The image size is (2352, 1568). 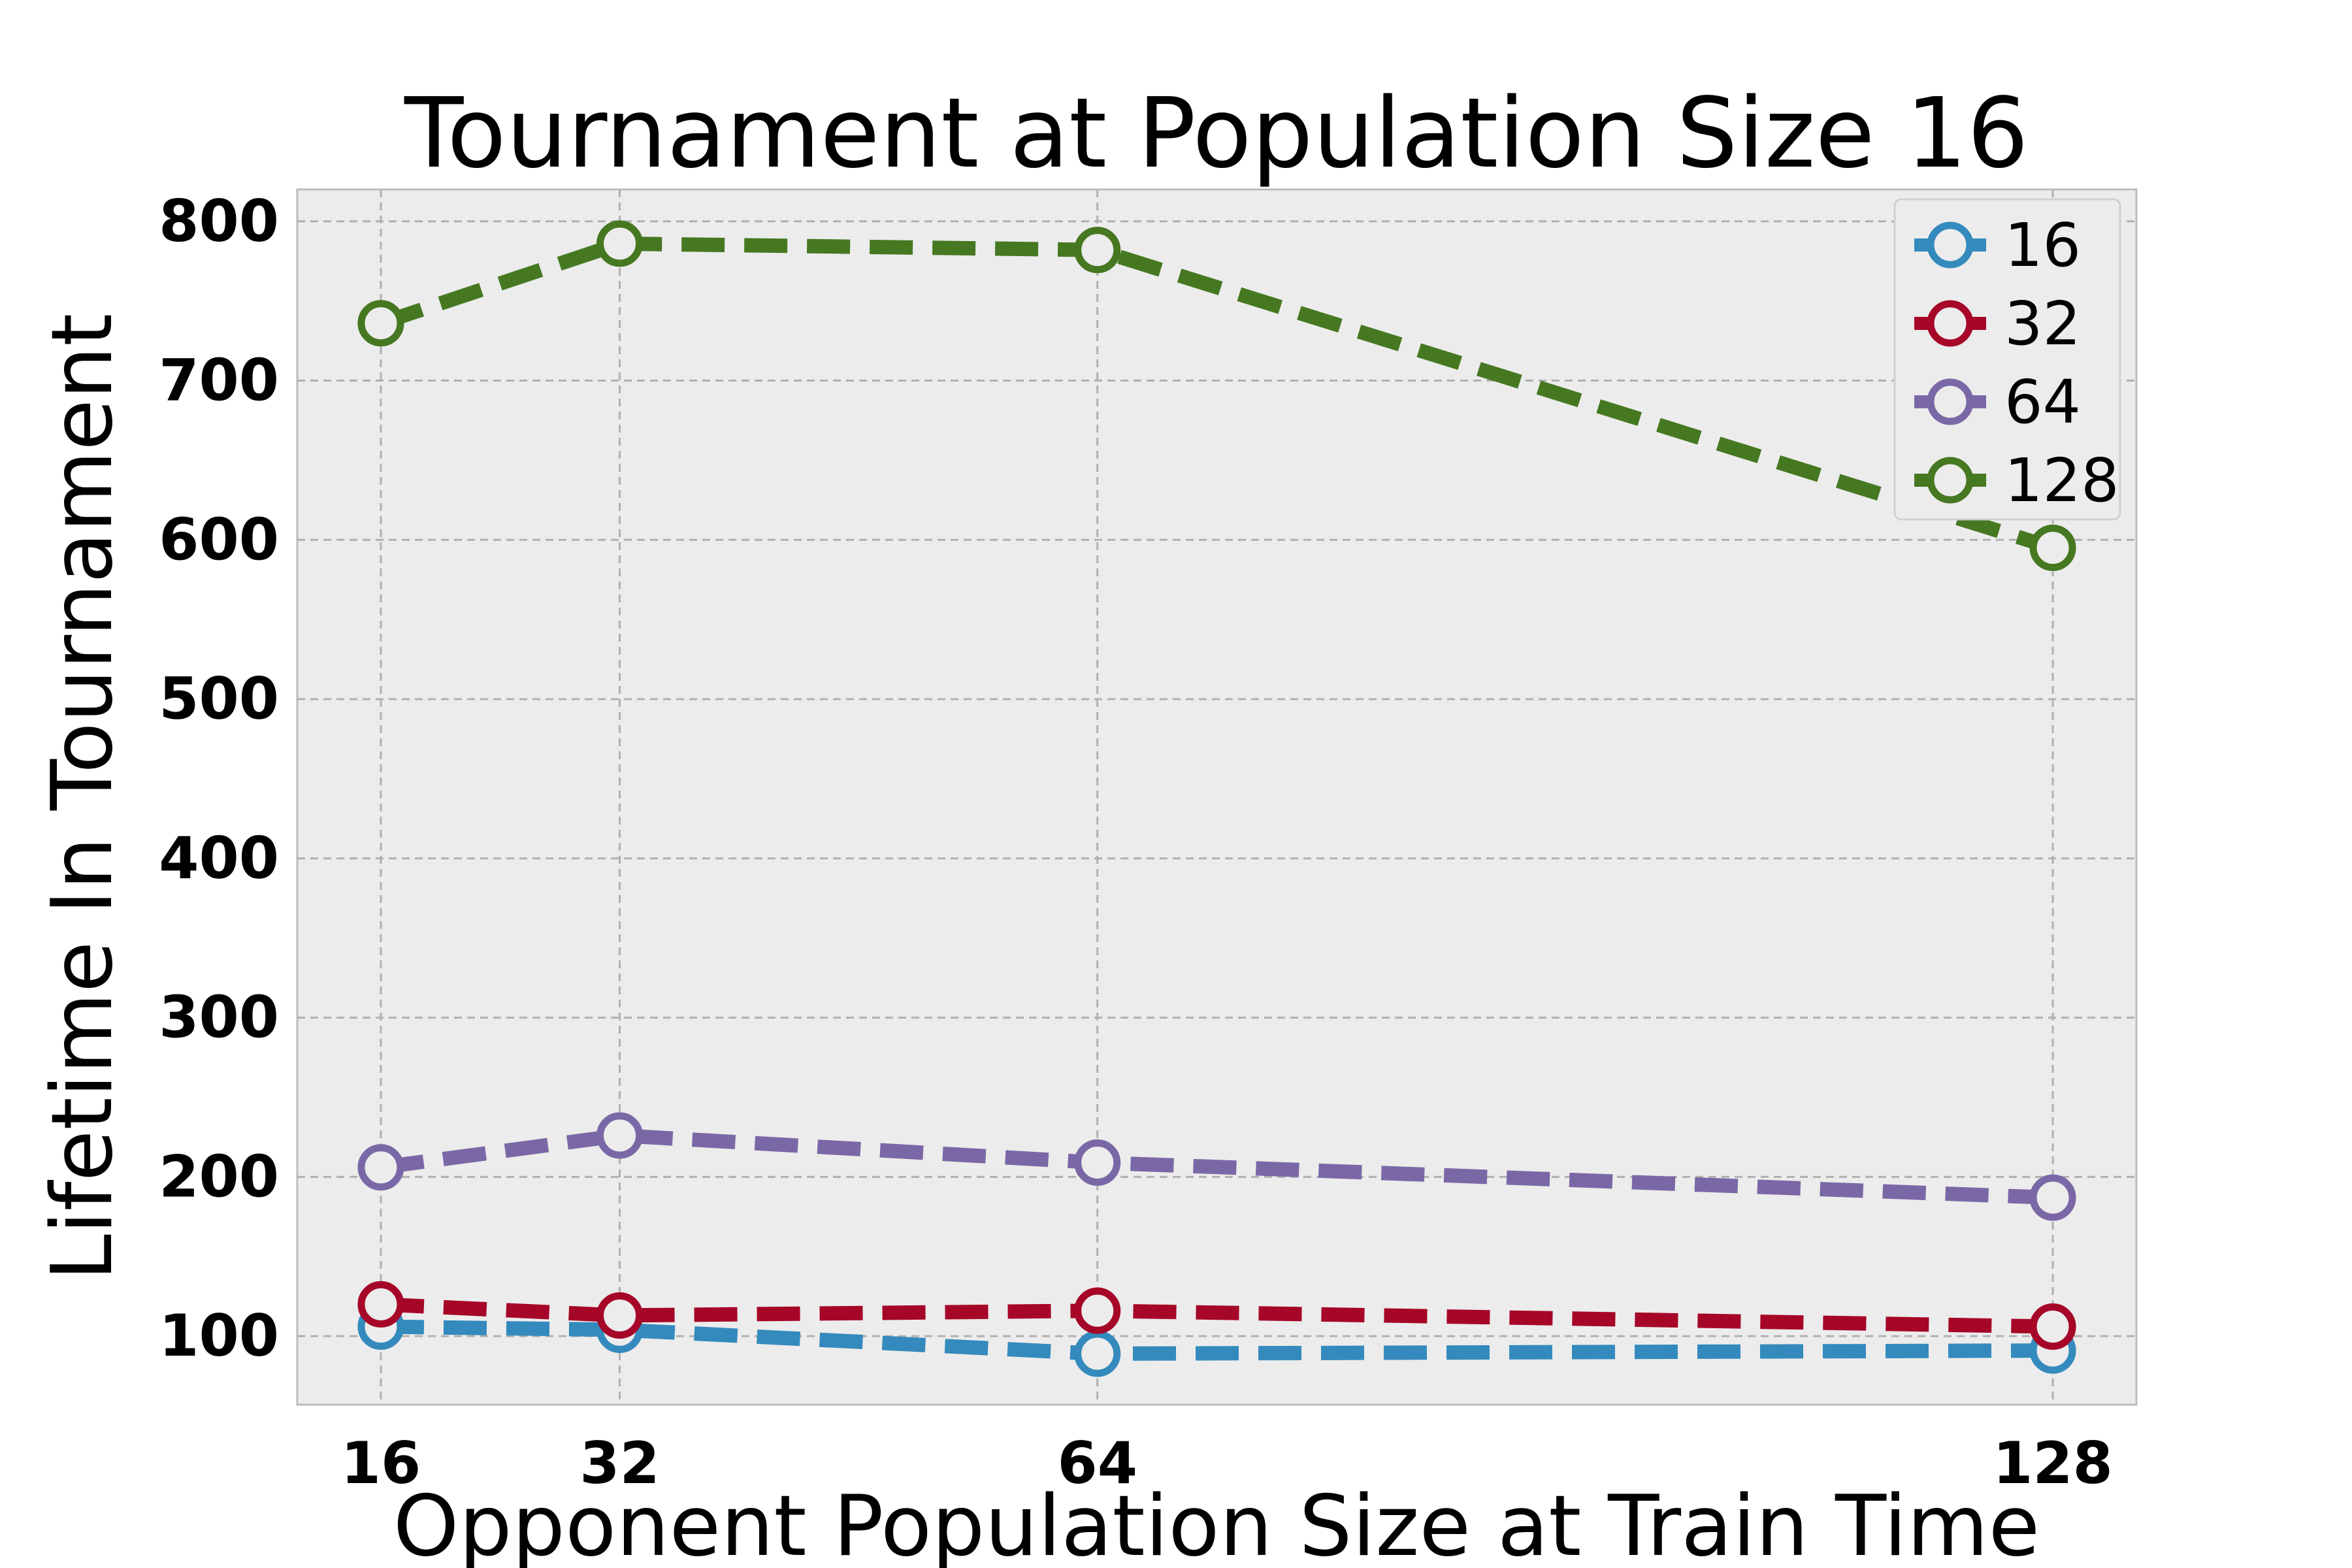 I want to click on x-tick-label: 64, so click(x=1097, y=1463).